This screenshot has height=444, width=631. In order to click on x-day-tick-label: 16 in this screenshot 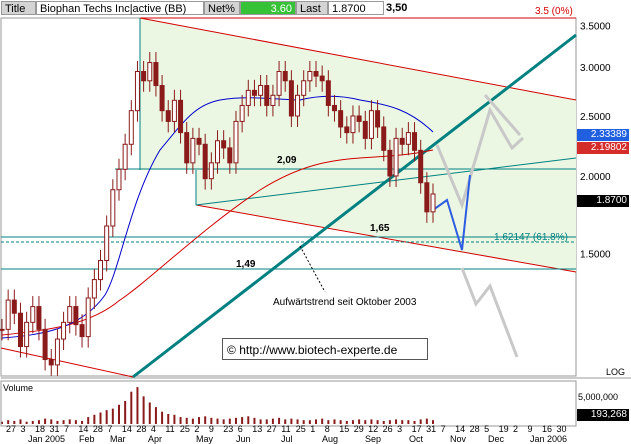, I will do `click(547, 429)`.